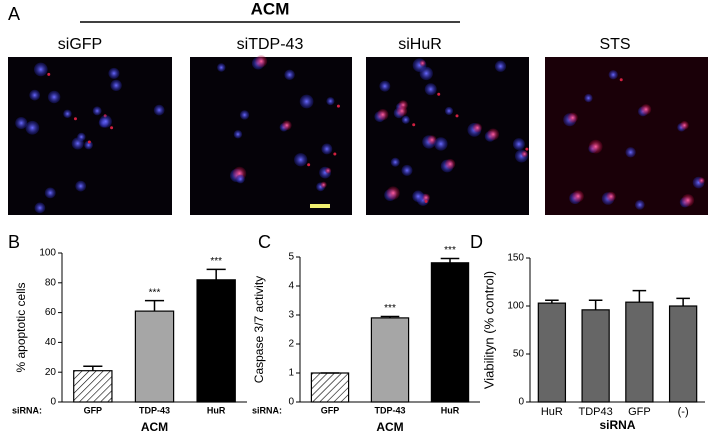 Image resolution: width=713 pixels, height=440 pixels. I want to click on image-label: siTDP-43, so click(270, 44).